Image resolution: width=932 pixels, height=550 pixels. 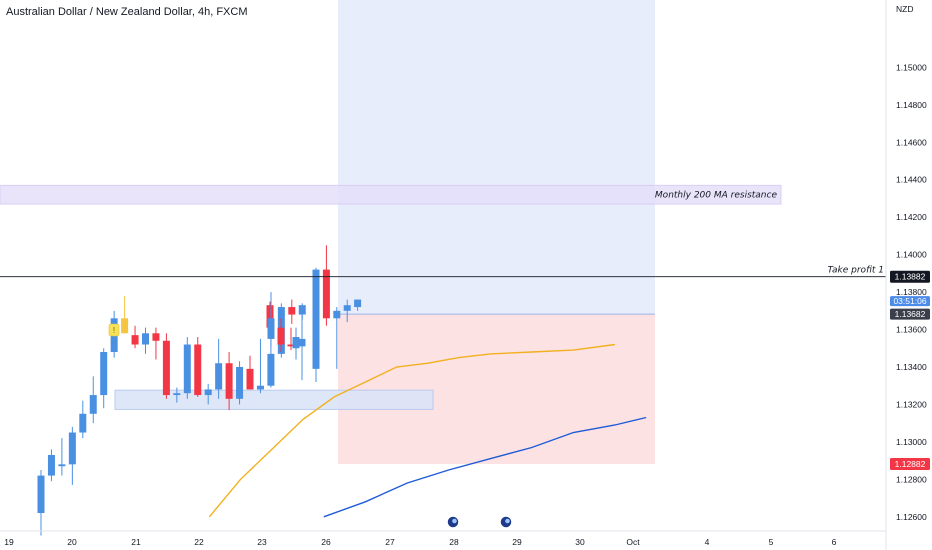 What do you see at coordinates (855, 271) in the screenshot?
I see `take-profit-label: Take profit 1` at bounding box center [855, 271].